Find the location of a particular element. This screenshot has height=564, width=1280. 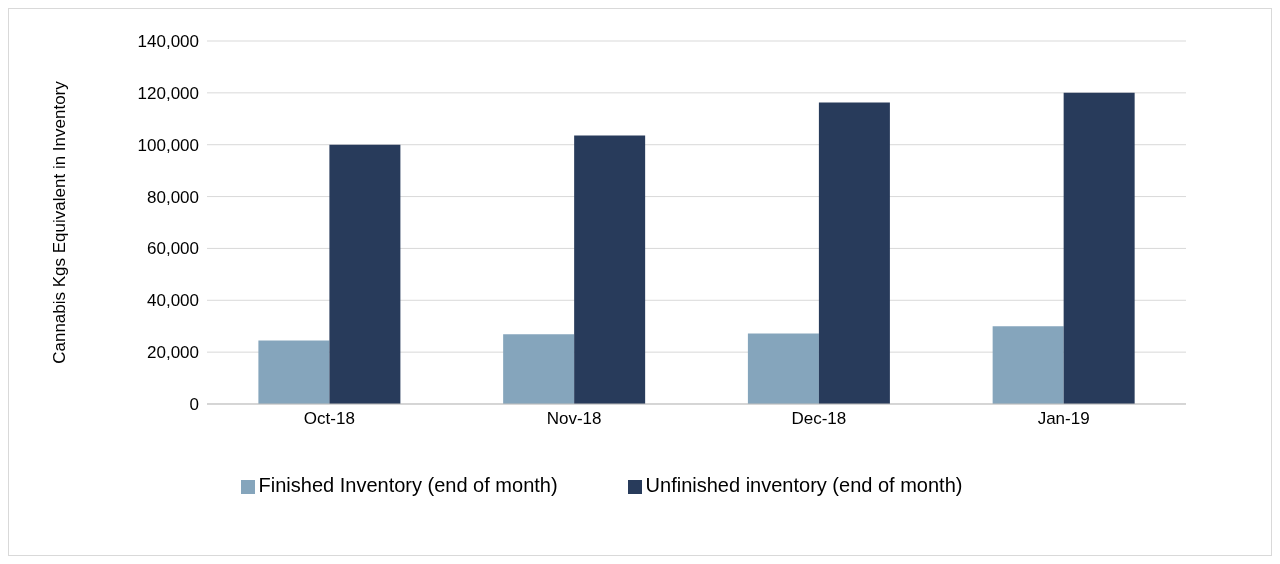

legend-label: Finished Inventory (end of month) is located at coordinates (408, 485).